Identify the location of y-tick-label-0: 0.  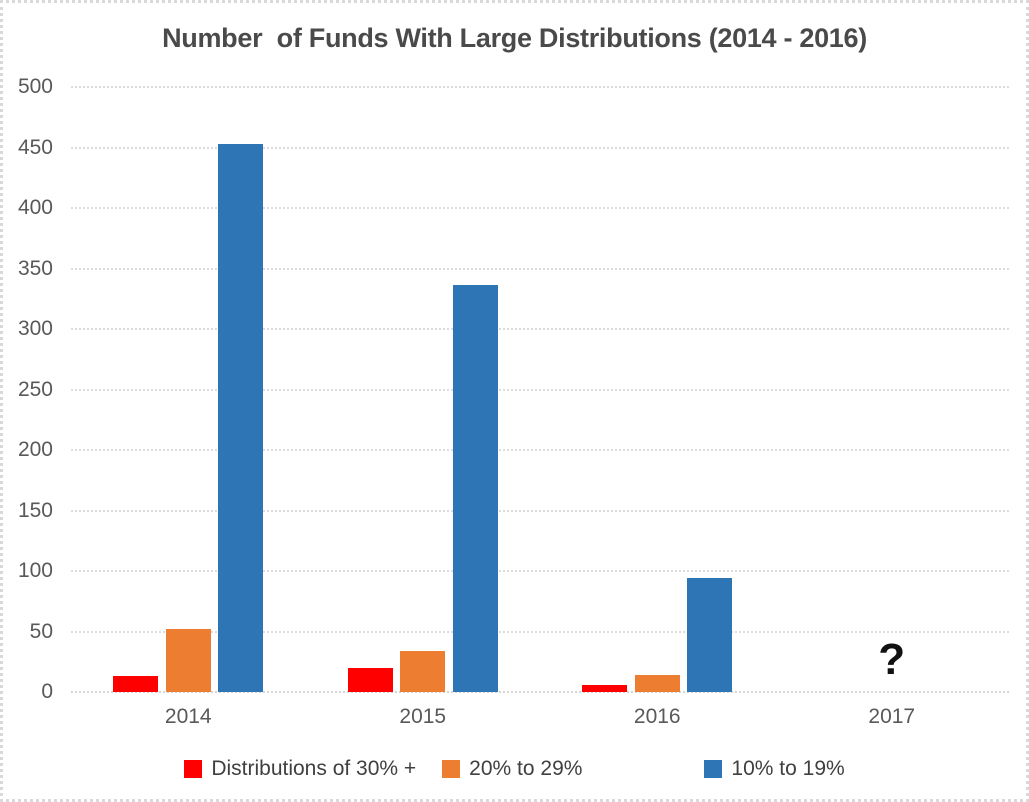
(47, 691).